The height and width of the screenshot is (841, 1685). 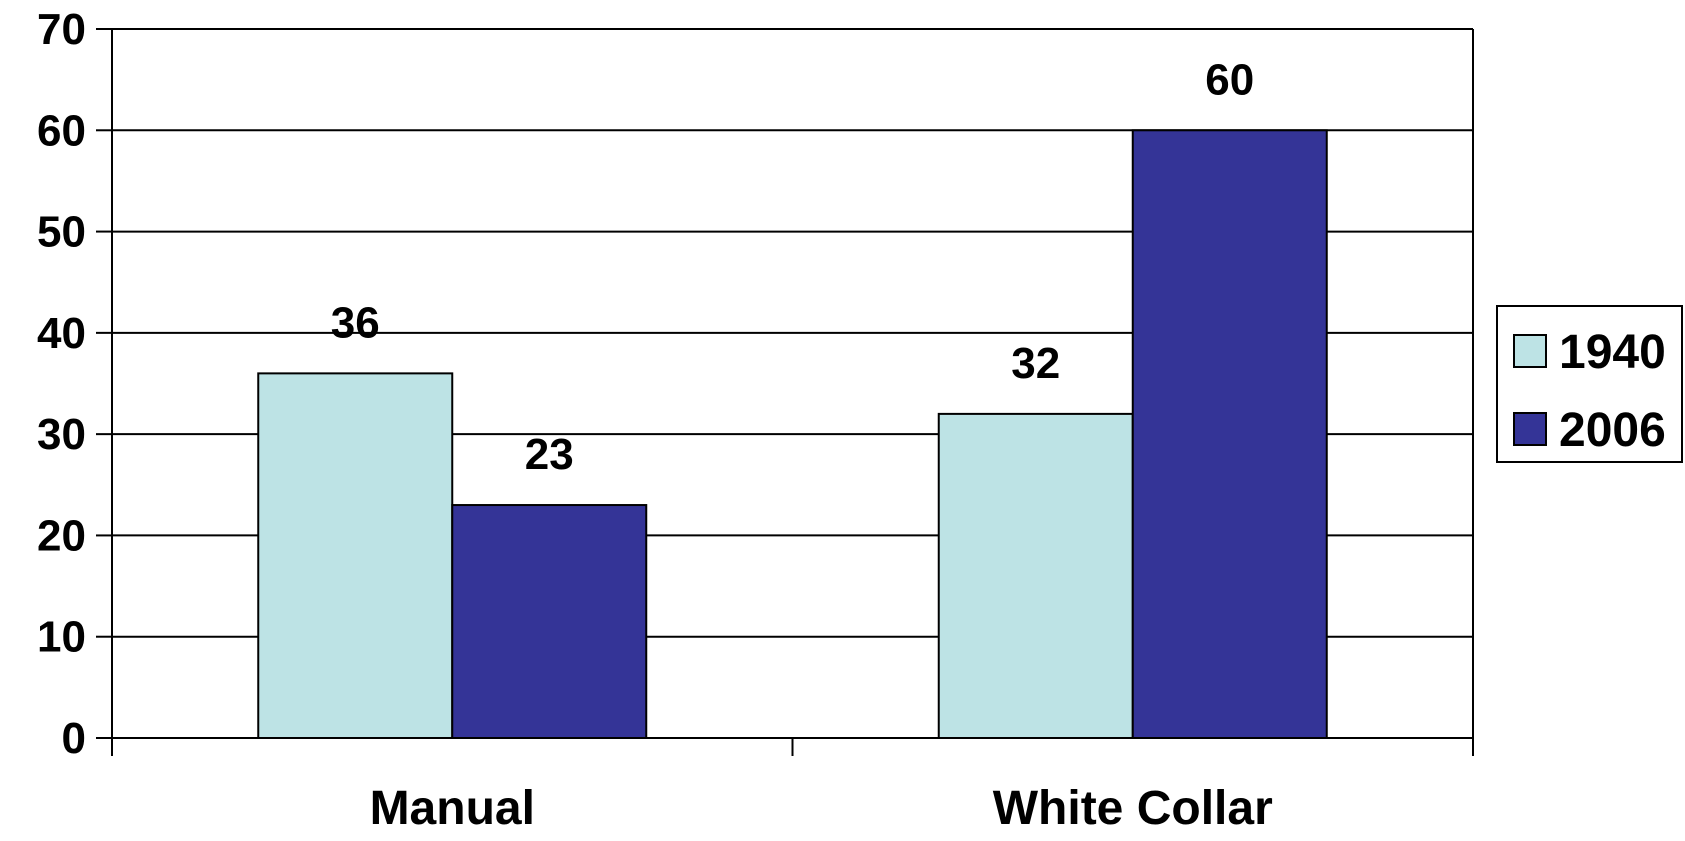 I want to click on y-tick-label: 60, so click(x=61, y=130).